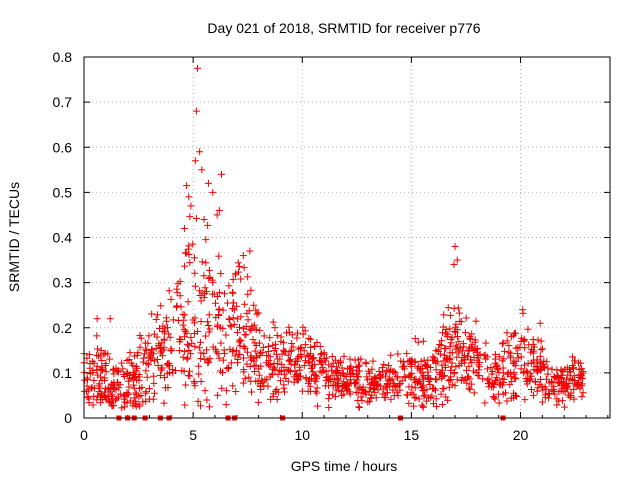 The width and height of the screenshot is (640, 480). What do you see at coordinates (68, 418) in the screenshot?
I see `y-tick-label: 0` at bounding box center [68, 418].